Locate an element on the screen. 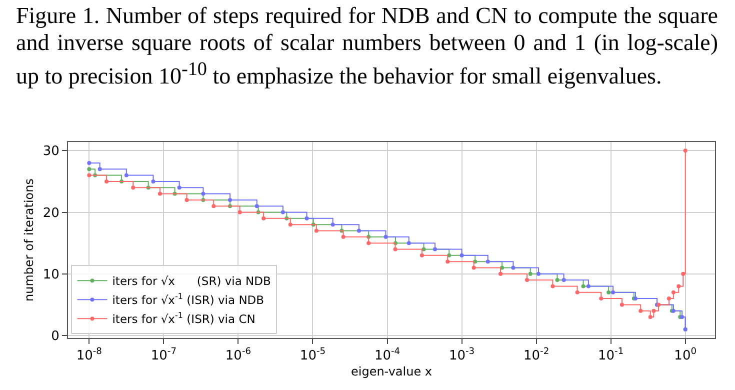 The width and height of the screenshot is (735, 390). x-tick-label: 10$^{0}$ is located at coordinates (685, 355).